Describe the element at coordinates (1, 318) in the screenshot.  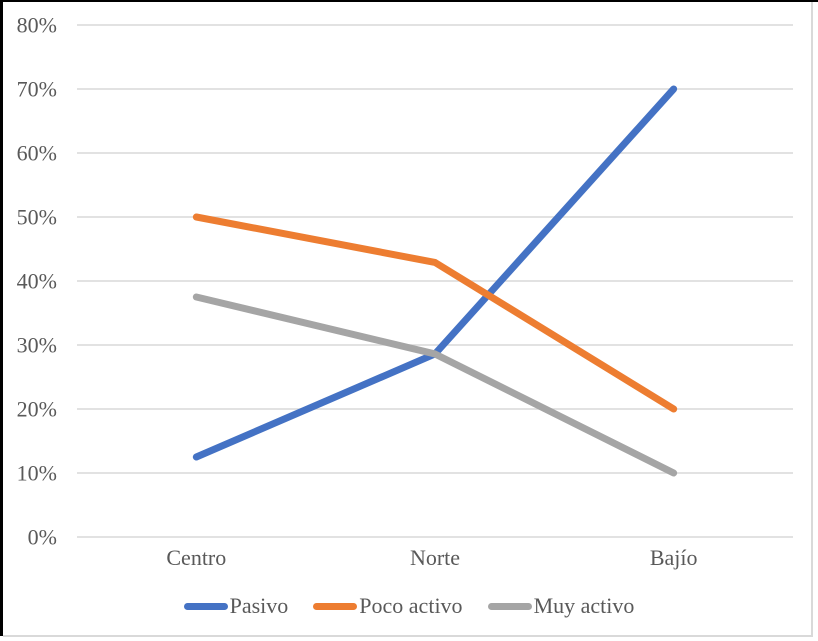
I see `frame-left-edge` at that location.